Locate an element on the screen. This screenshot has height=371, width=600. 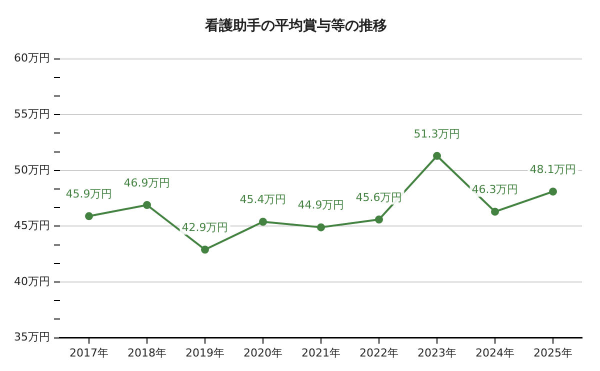
data-label: 44.9万円 is located at coordinates (321, 205).